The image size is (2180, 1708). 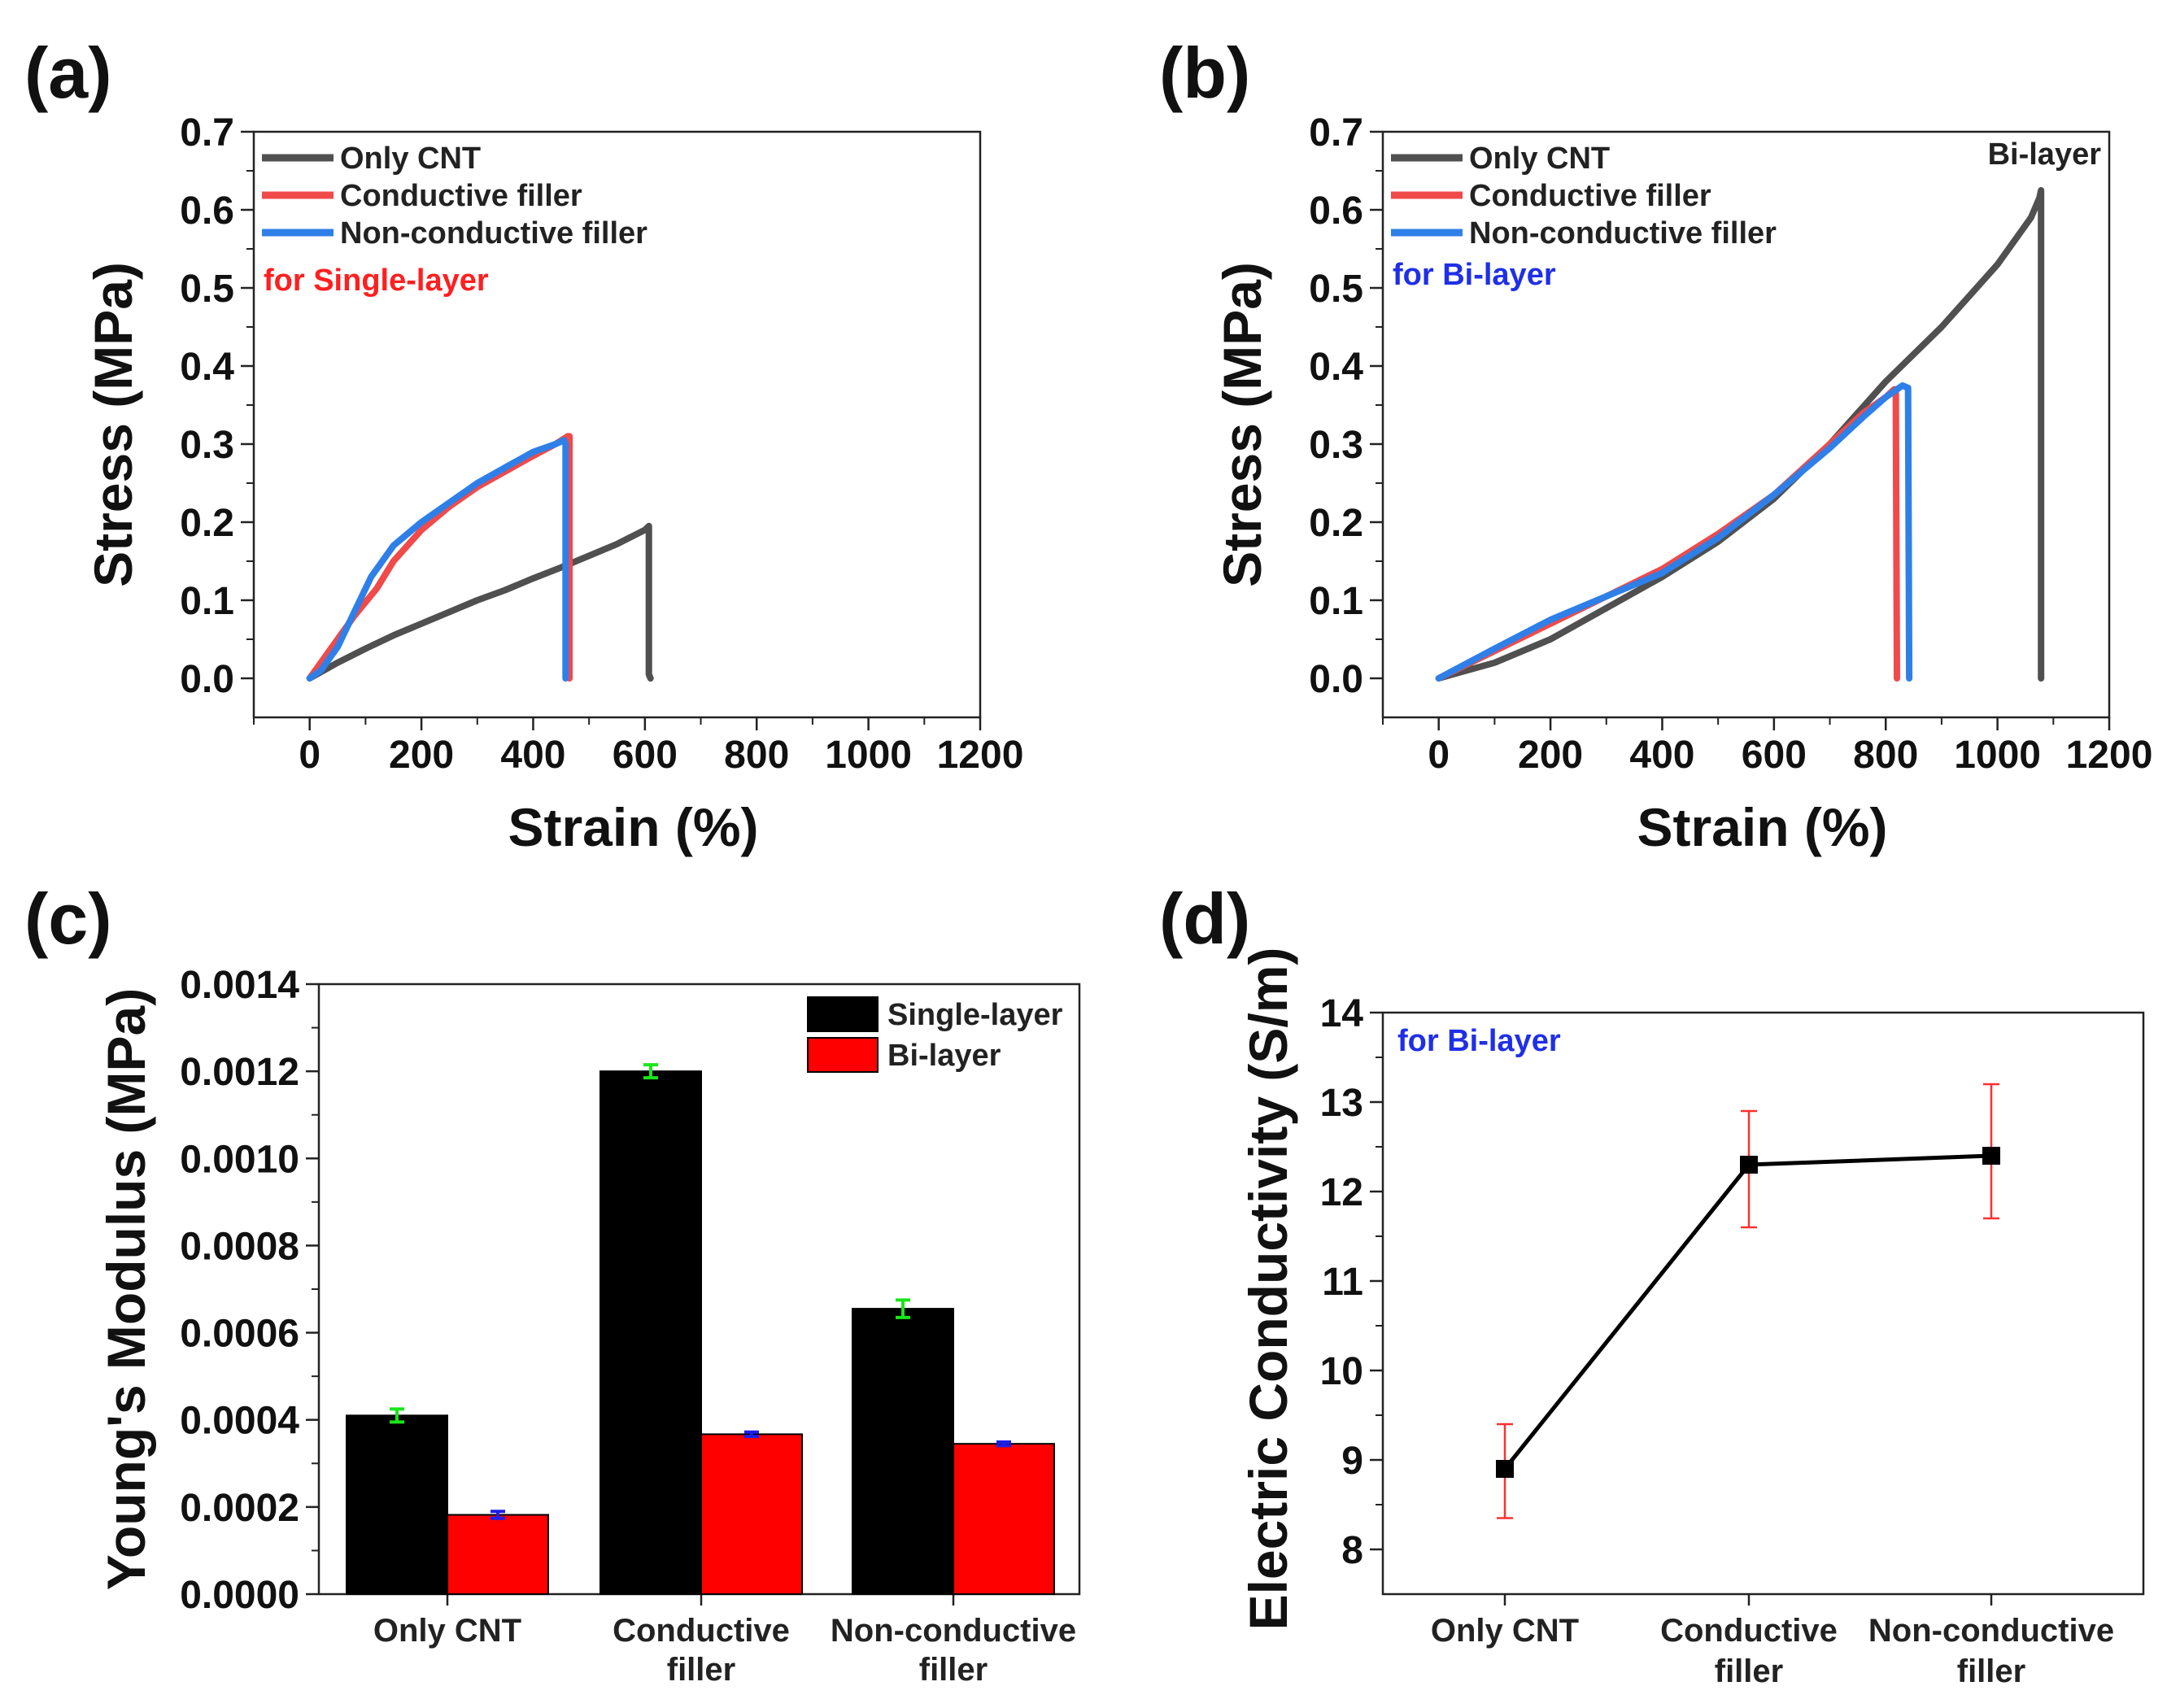 What do you see at coordinates (1342, 1282) in the screenshot?
I see `y-tick-label: 11` at bounding box center [1342, 1282].